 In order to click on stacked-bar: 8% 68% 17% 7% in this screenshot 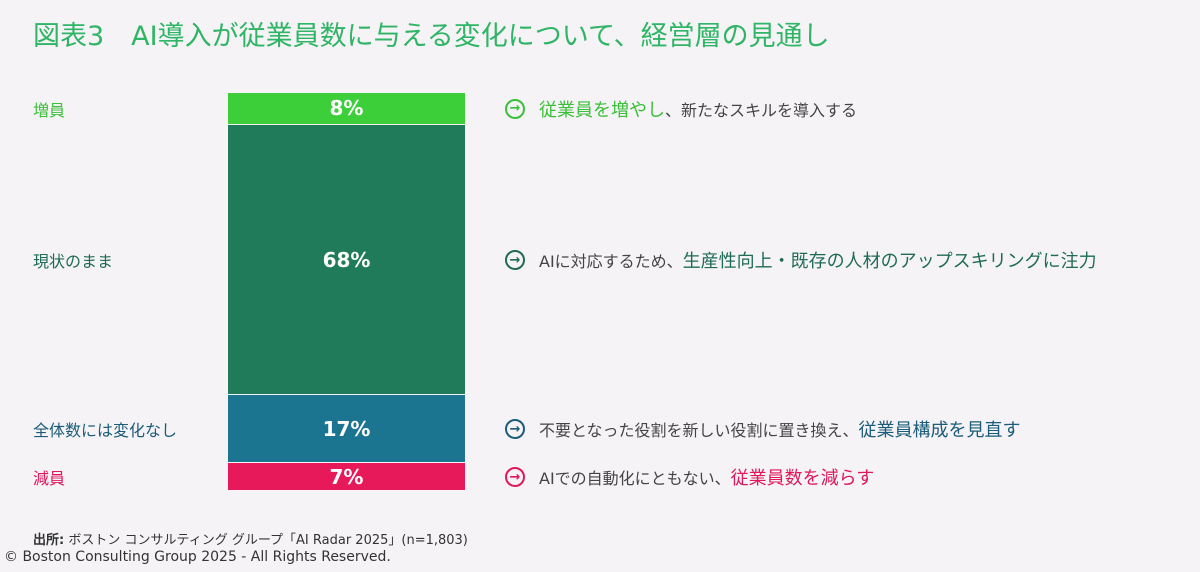, I will do `click(346, 292)`.